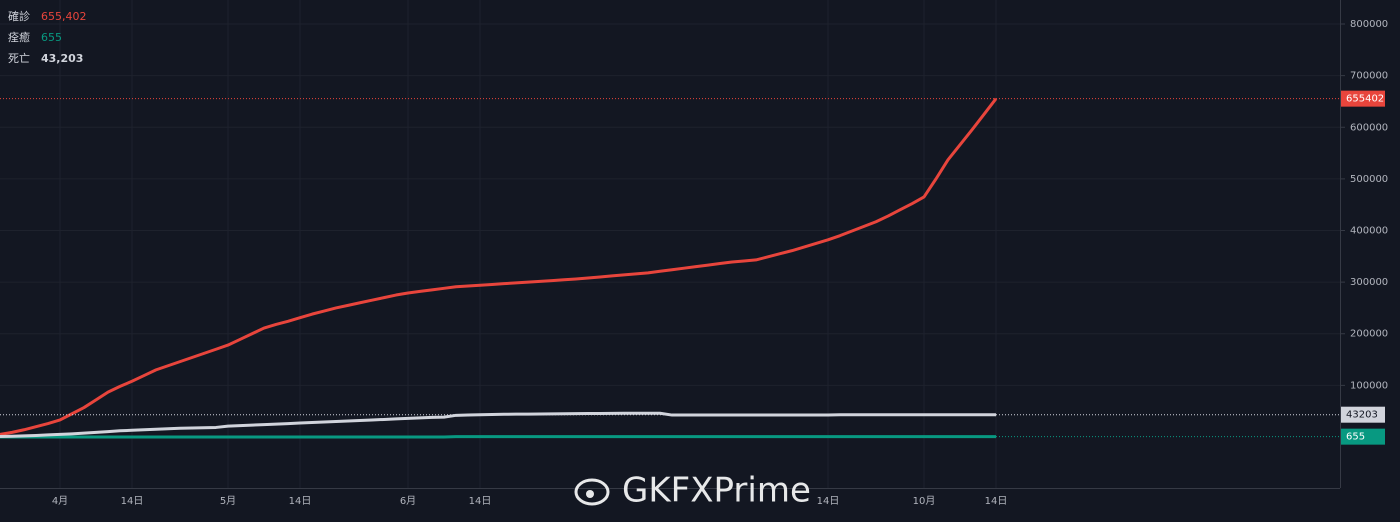 This screenshot has height=522, width=1400. Describe the element at coordinates (62, 58) in the screenshot. I see `legend-value: 43,203` at that location.